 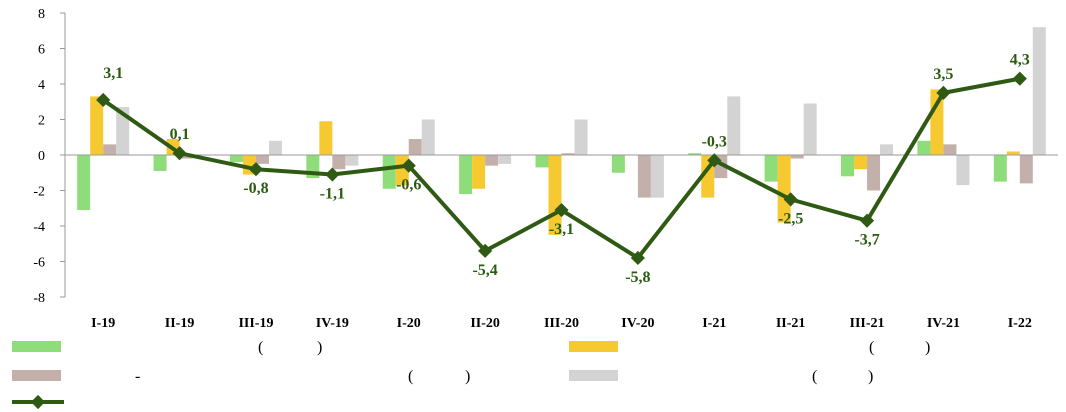 I want to click on legend-swatch-marker, so click(x=38, y=402).